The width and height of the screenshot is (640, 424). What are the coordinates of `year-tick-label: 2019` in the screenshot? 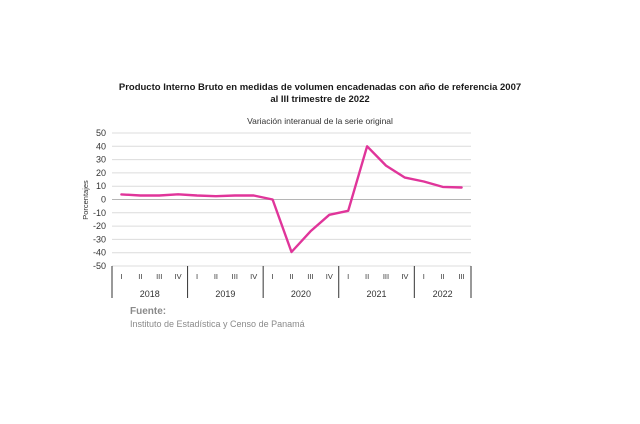 It's located at (225, 294).